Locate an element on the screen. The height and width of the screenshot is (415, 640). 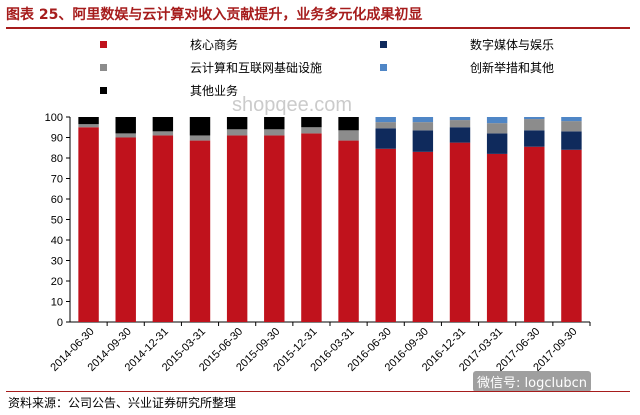
y-tick-label: 10 is located at coordinates (57, 303).